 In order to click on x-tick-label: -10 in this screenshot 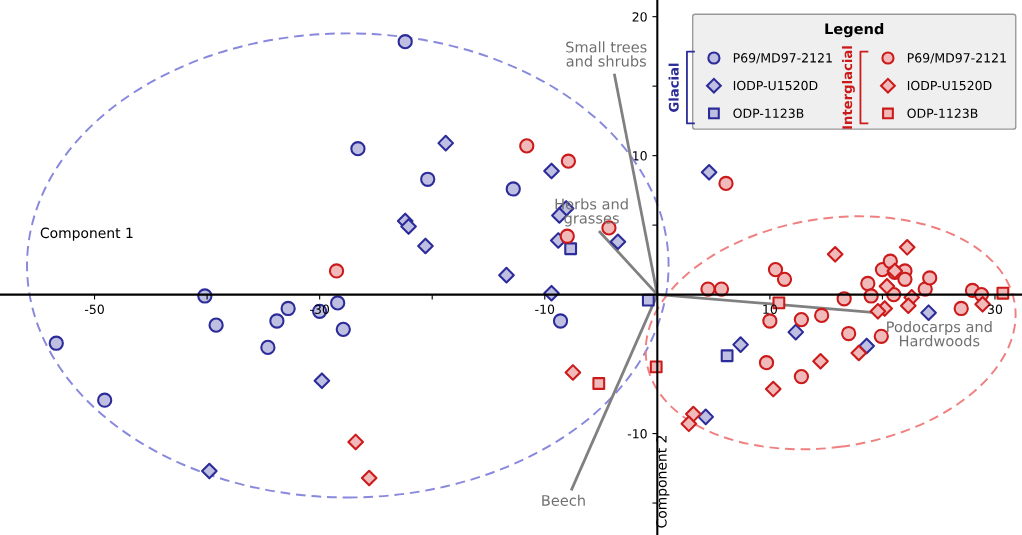, I will do `click(545, 309)`.